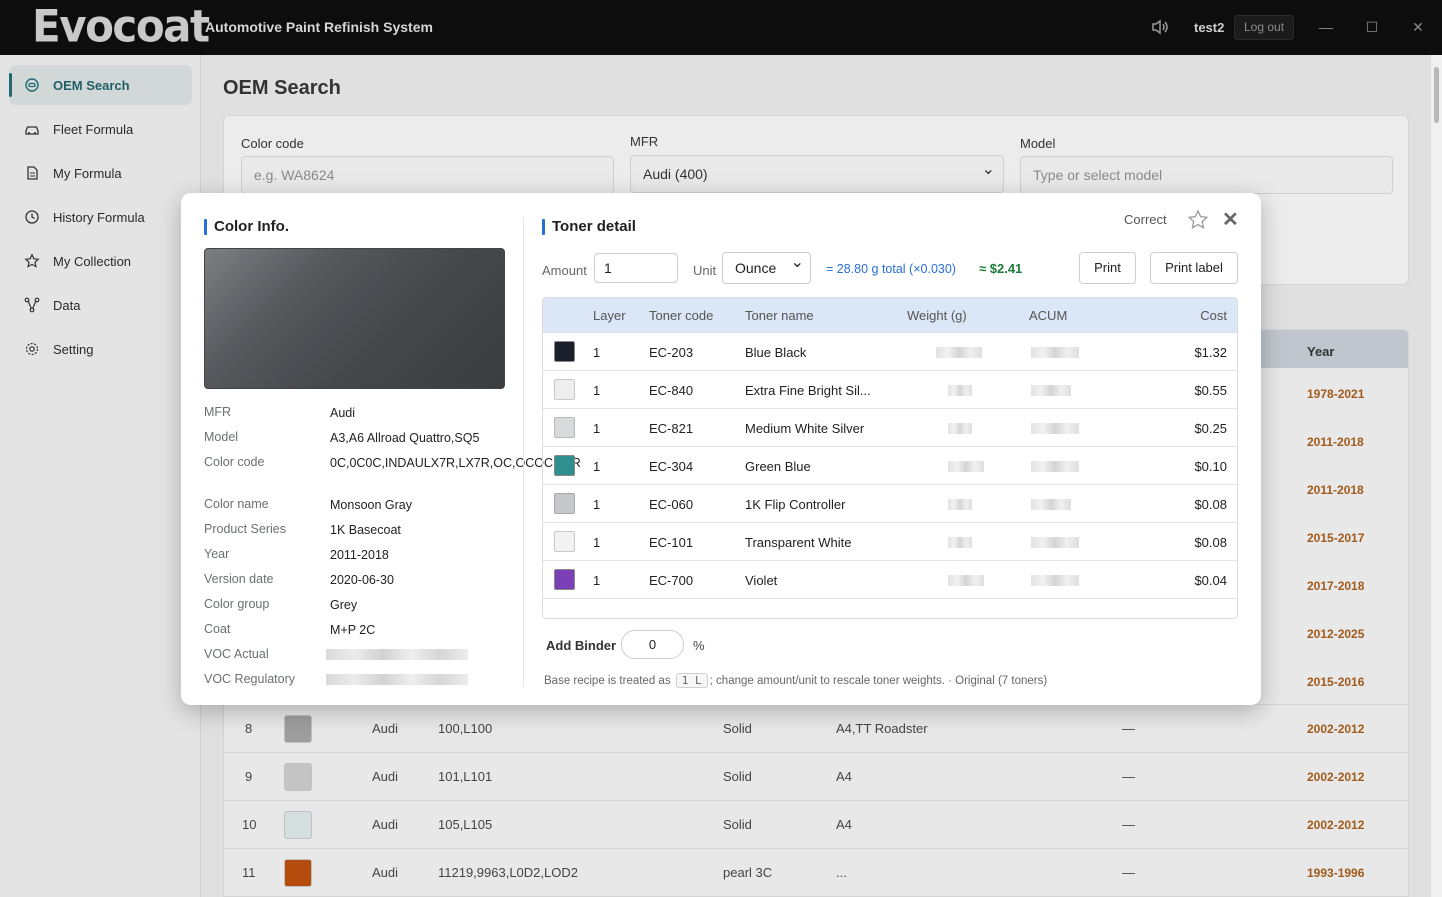 The image size is (1442, 897). What do you see at coordinates (1210, 390) in the screenshot?
I see `toner-cost: $0.55` at bounding box center [1210, 390].